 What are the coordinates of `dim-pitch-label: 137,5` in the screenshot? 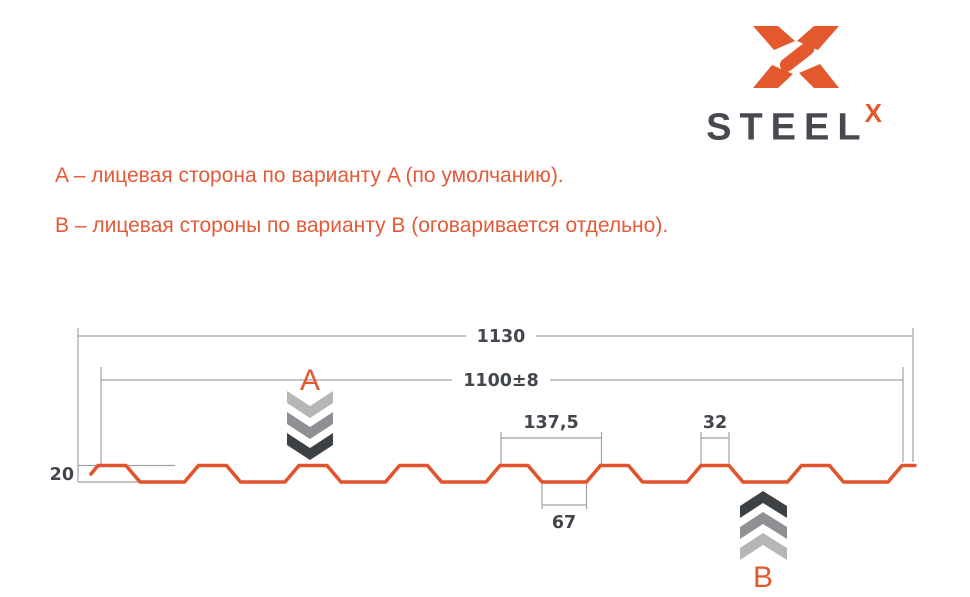 It's located at (550, 423).